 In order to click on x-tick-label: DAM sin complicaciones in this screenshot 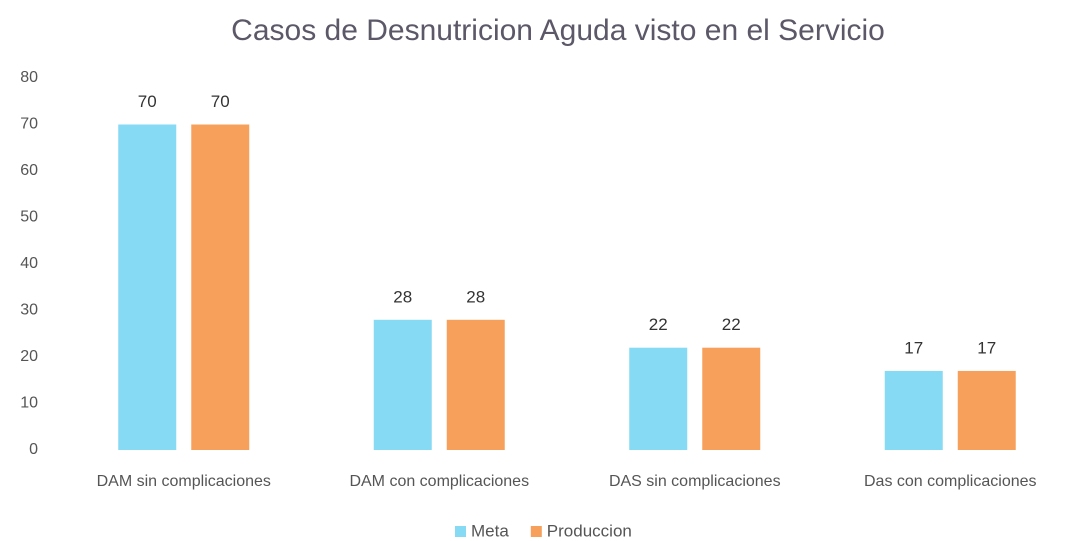, I will do `click(184, 481)`.